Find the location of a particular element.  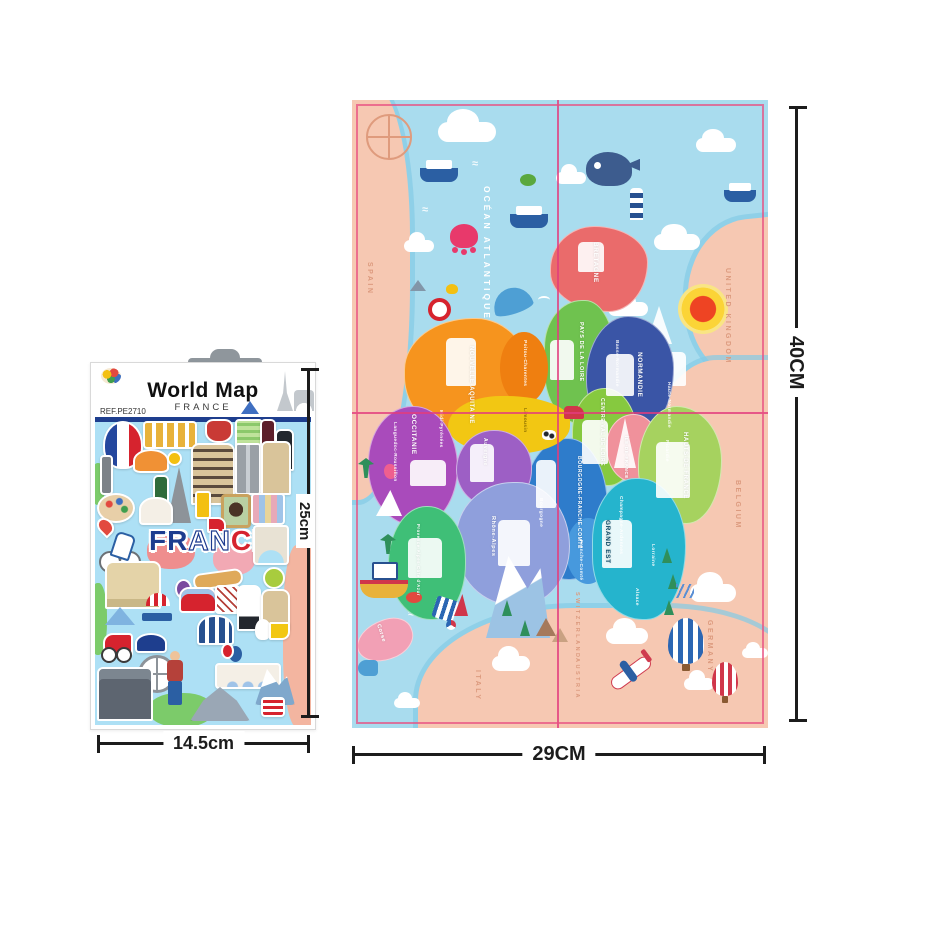

grand-palais-sticker is located at coordinates (133, 585).